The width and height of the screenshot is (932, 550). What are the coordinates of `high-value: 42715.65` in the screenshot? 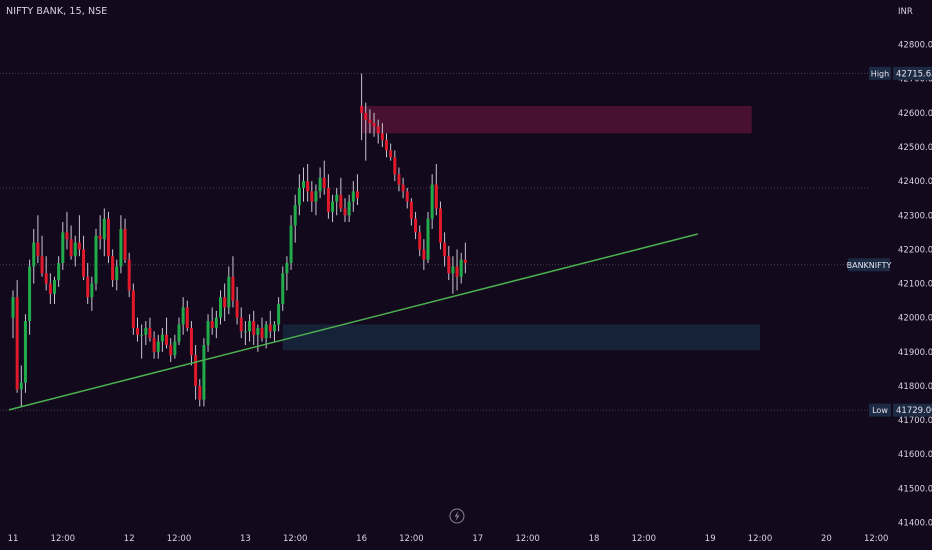 It's located at (914, 74).